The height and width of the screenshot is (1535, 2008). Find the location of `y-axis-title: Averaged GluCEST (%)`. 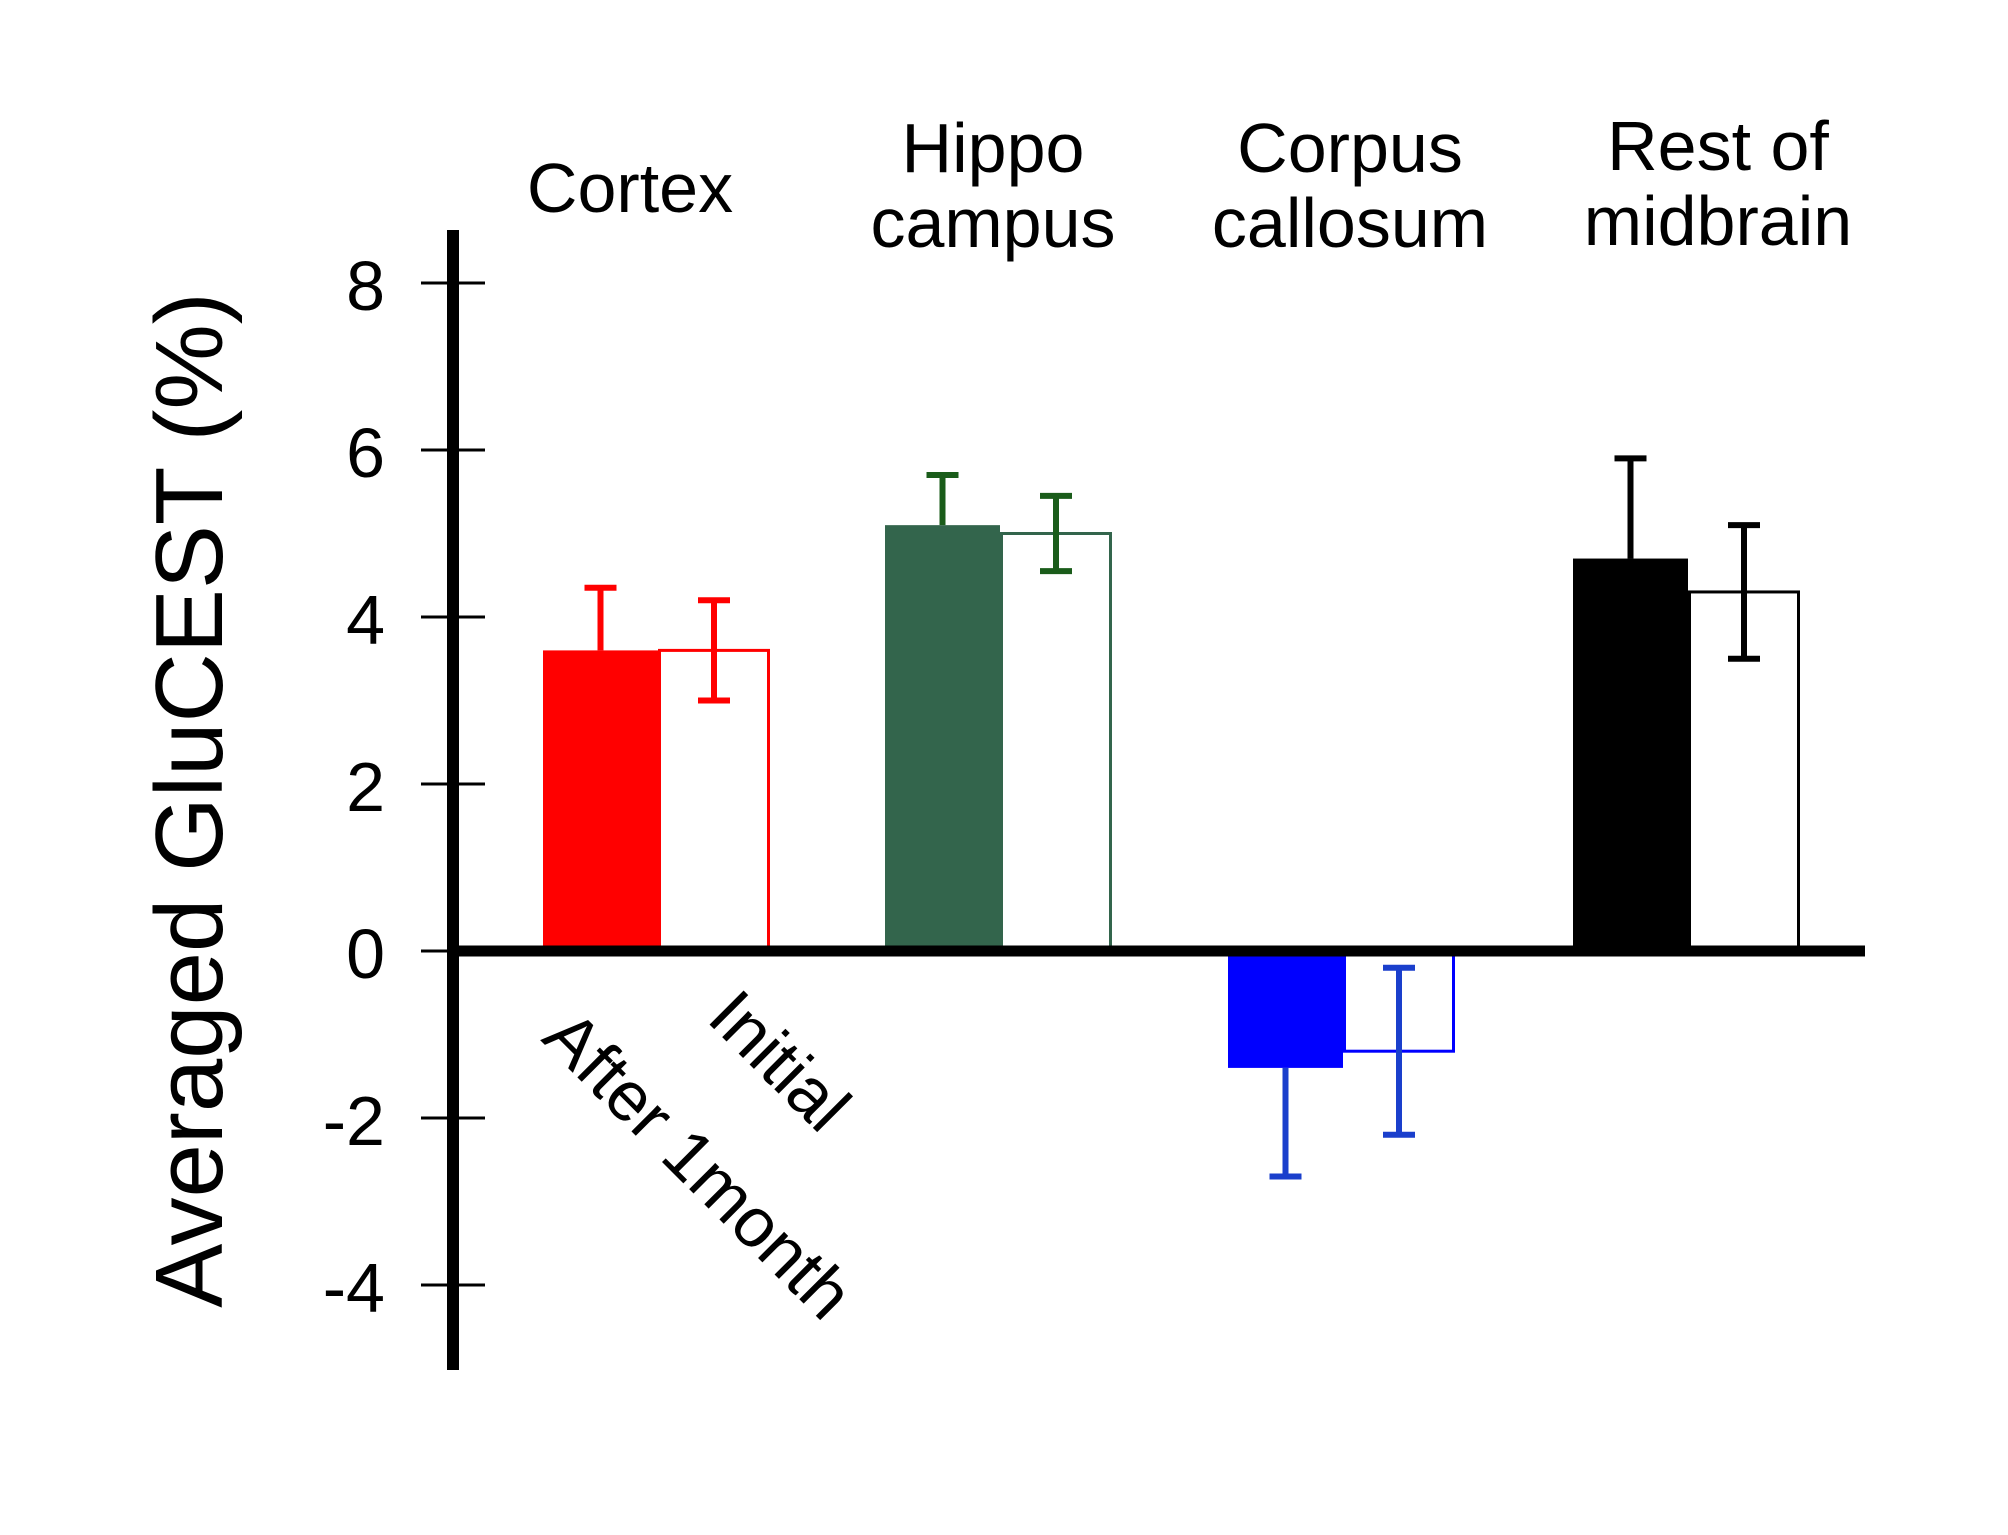

y-axis-title: Averaged GluCEST (%) is located at coordinates (189, 800).